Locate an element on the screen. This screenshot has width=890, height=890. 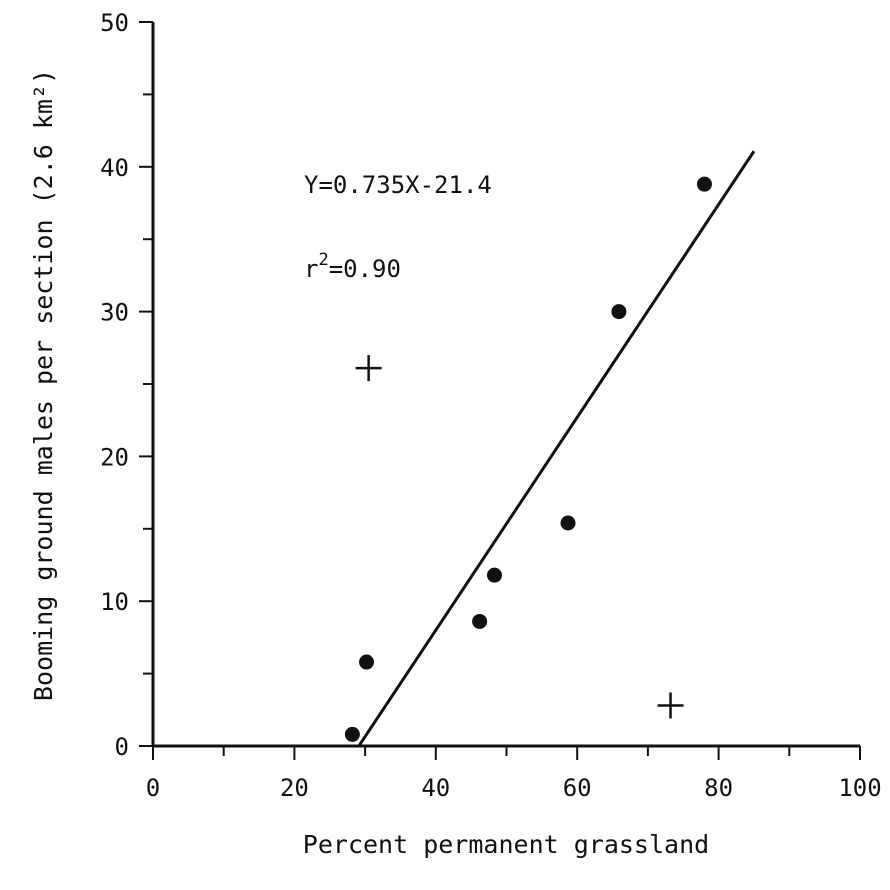
y-tick-label: 50 is located at coordinates (114, 23).